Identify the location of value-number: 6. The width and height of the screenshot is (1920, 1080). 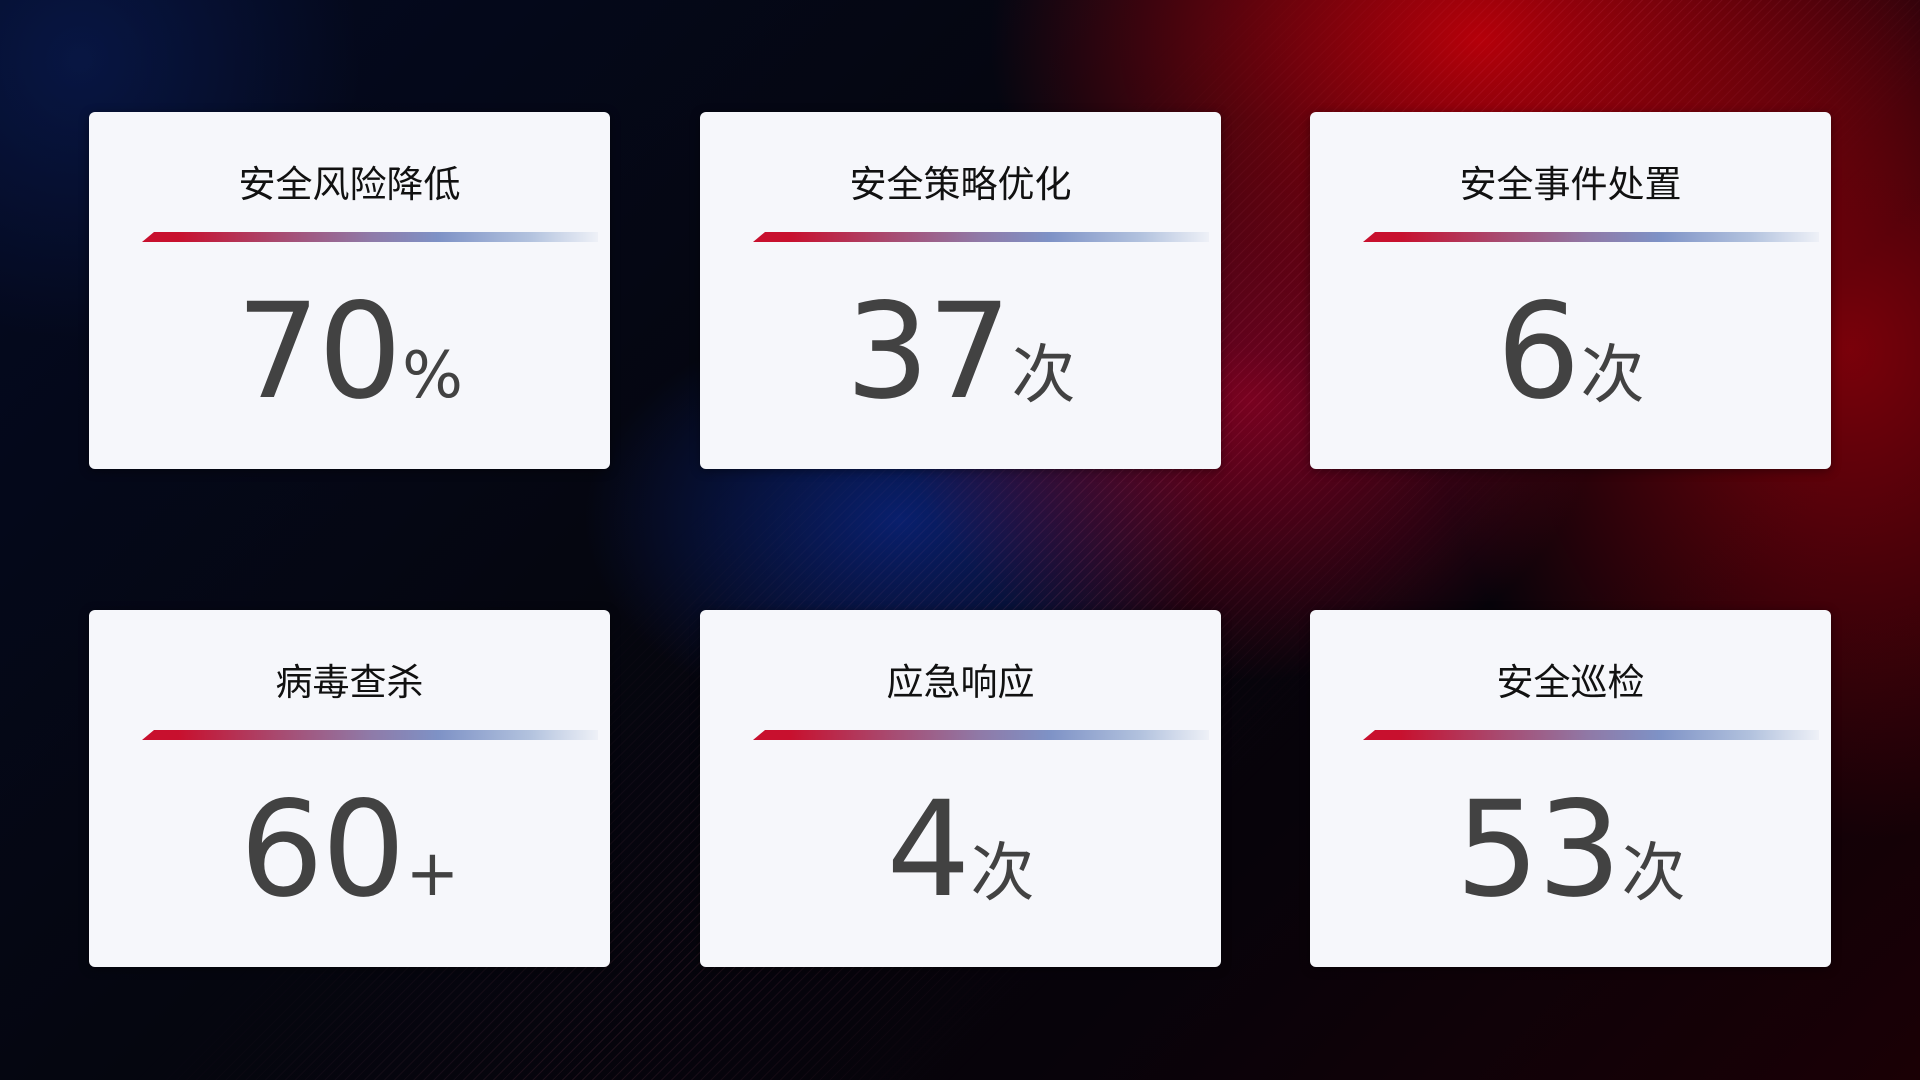
(1538, 352).